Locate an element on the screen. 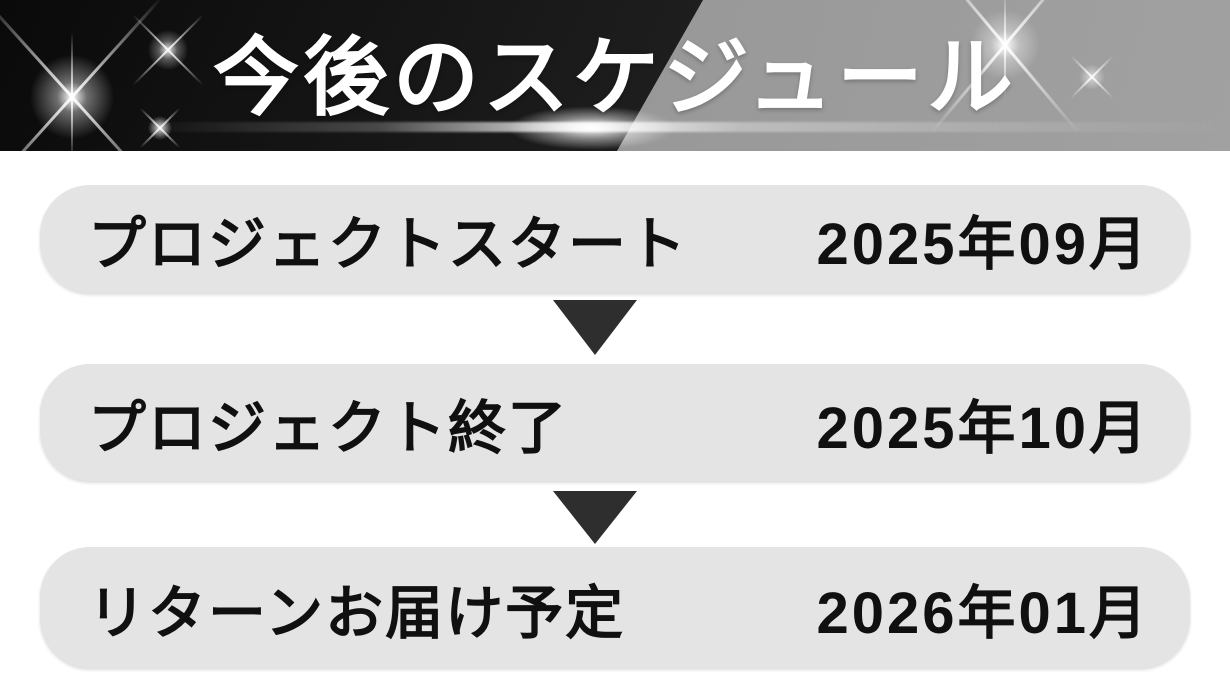 The width and height of the screenshot is (1230, 700). schedule-item-date: 2026年01月 is located at coordinates (983, 613).